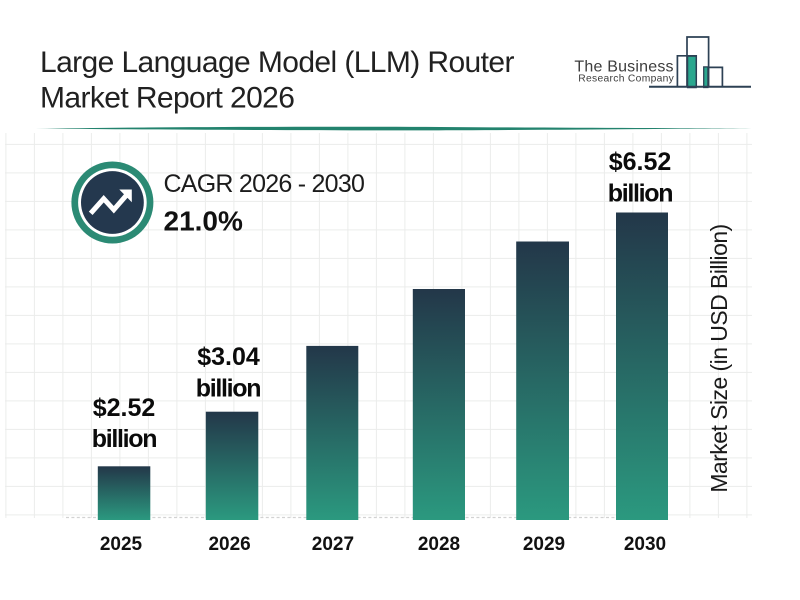  Describe the element at coordinates (167, 97) in the screenshot. I see `svg-text: Market Report 2026` at that location.